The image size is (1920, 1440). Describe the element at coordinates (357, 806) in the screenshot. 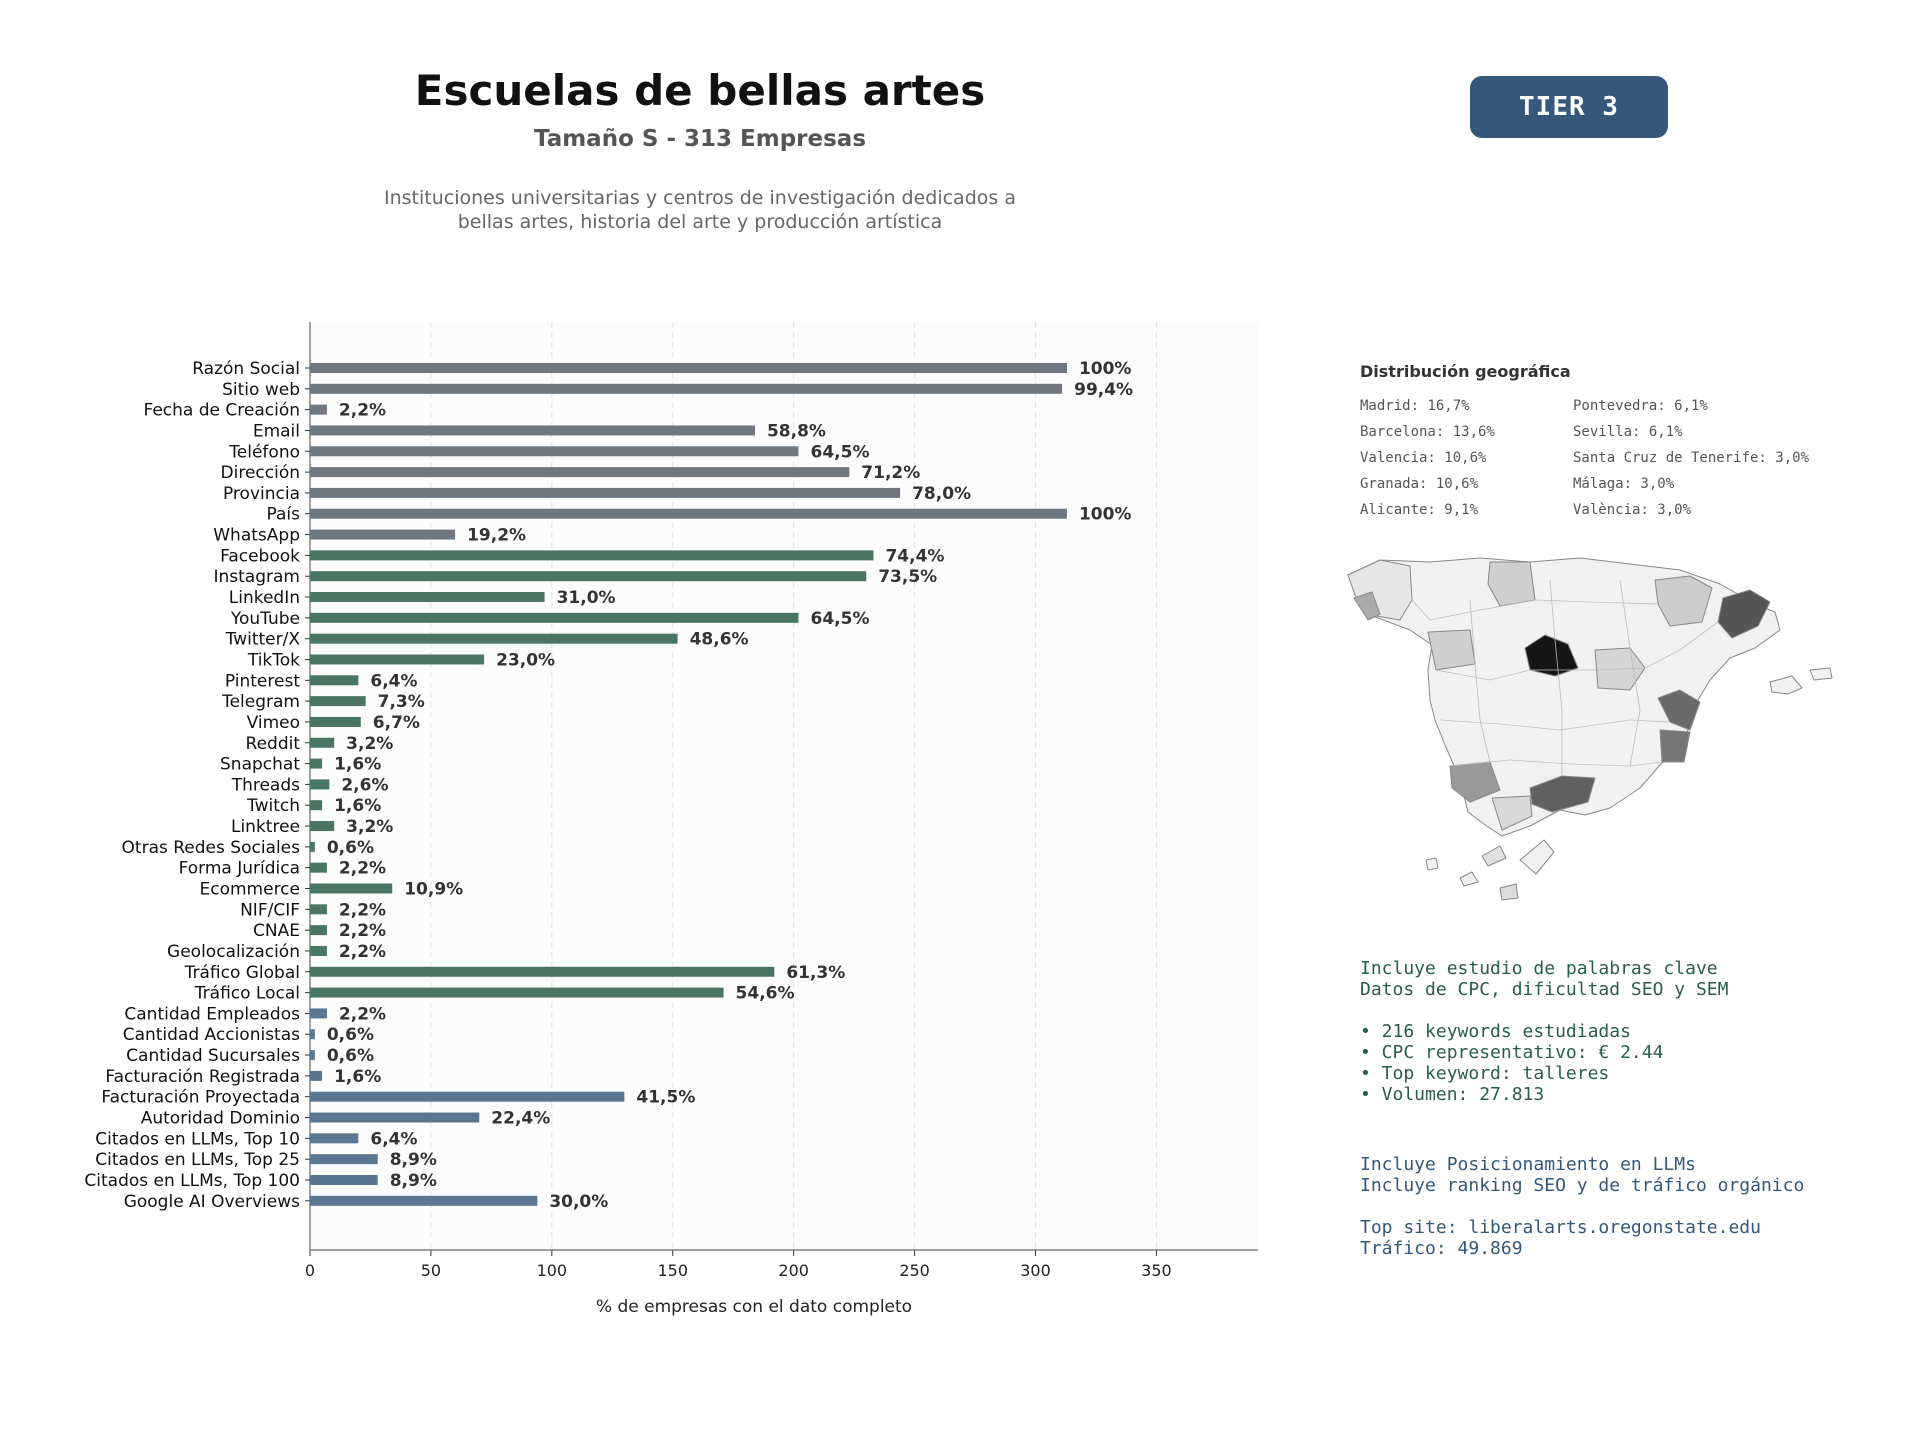

I see `data-label: 1,6%` at that location.